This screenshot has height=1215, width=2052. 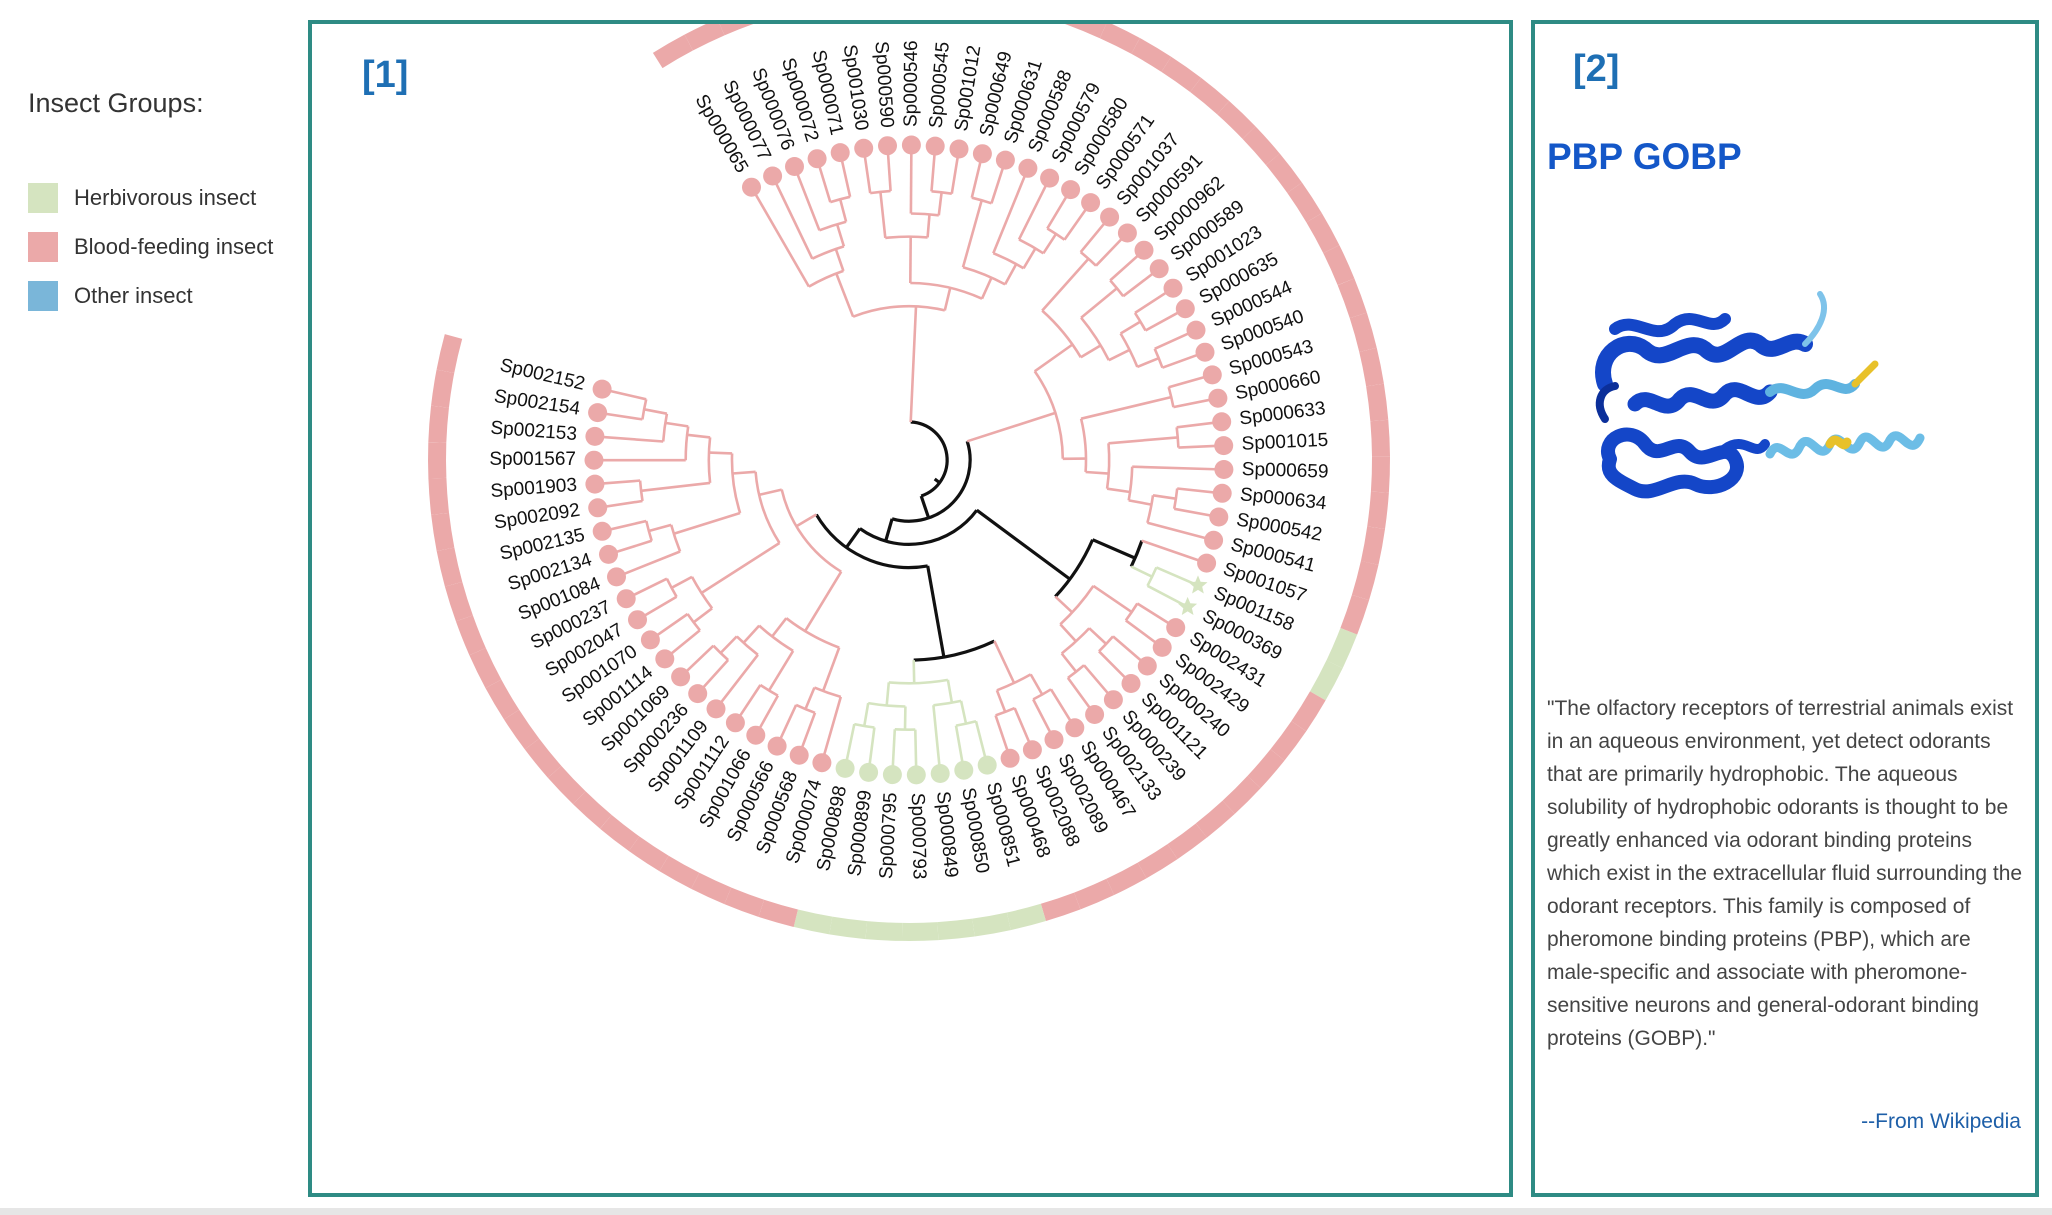 What do you see at coordinates (1283, 499) in the screenshot?
I see `leaf-label: Sp000634` at bounding box center [1283, 499].